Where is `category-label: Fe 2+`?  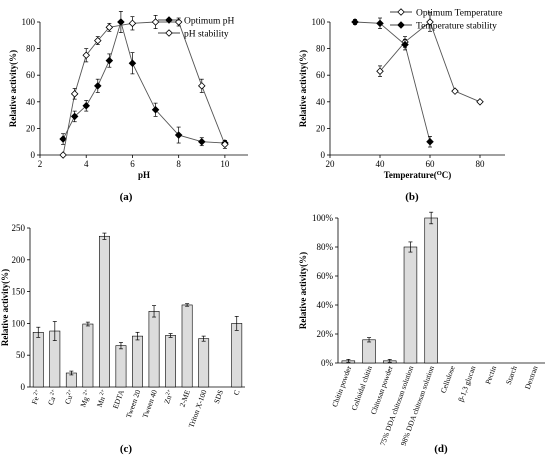
category-label: Fe 2+ is located at coordinates (36, 397).